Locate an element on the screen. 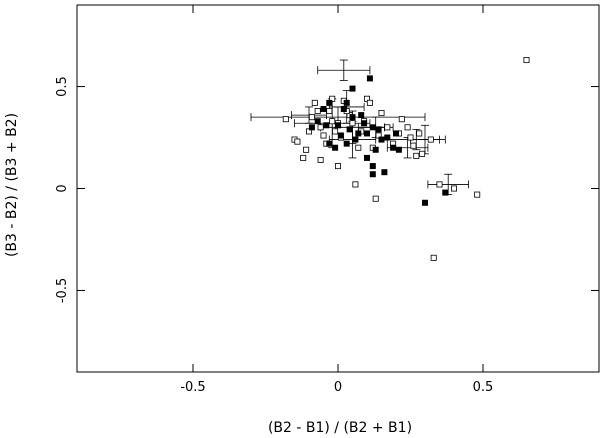  y-tick-label: 0 is located at coordinates (62, 188).